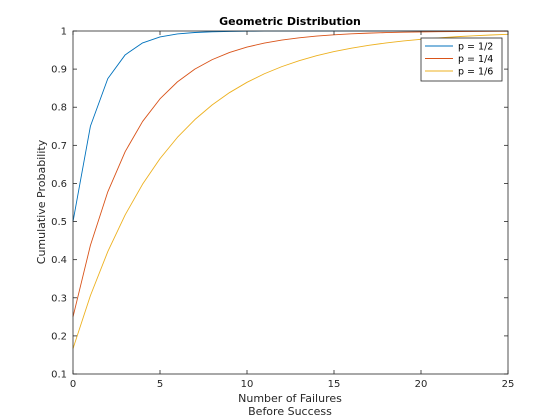  What do you see at coordinates (421, 384) in the screenshot?
I see `x-tick-label: 20` at bounding box center [421, 384].